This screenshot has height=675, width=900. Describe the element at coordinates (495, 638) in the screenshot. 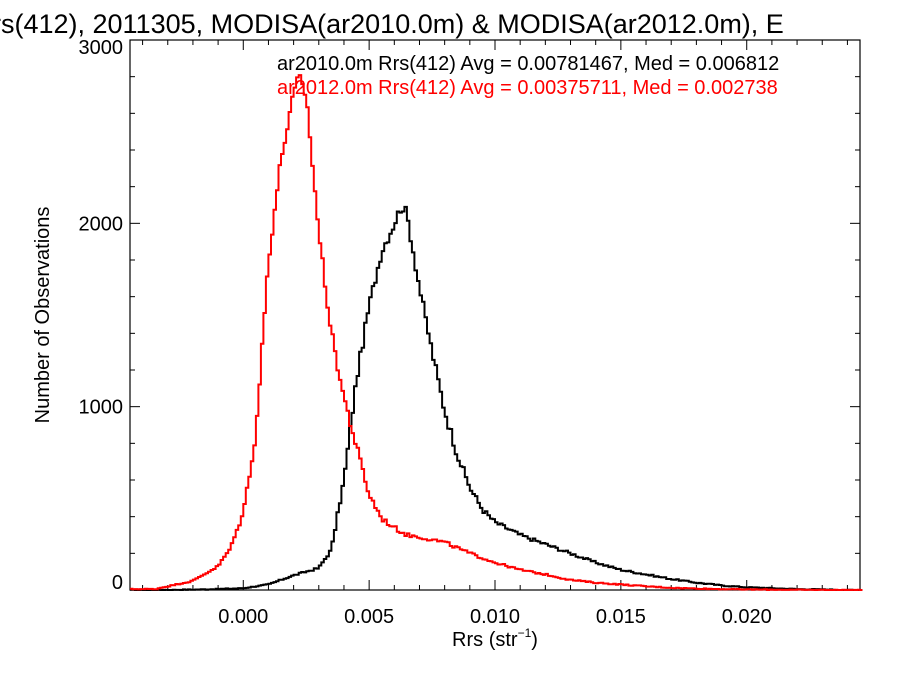

I see `x-axis-label: Rrs (str−1)` at that location.